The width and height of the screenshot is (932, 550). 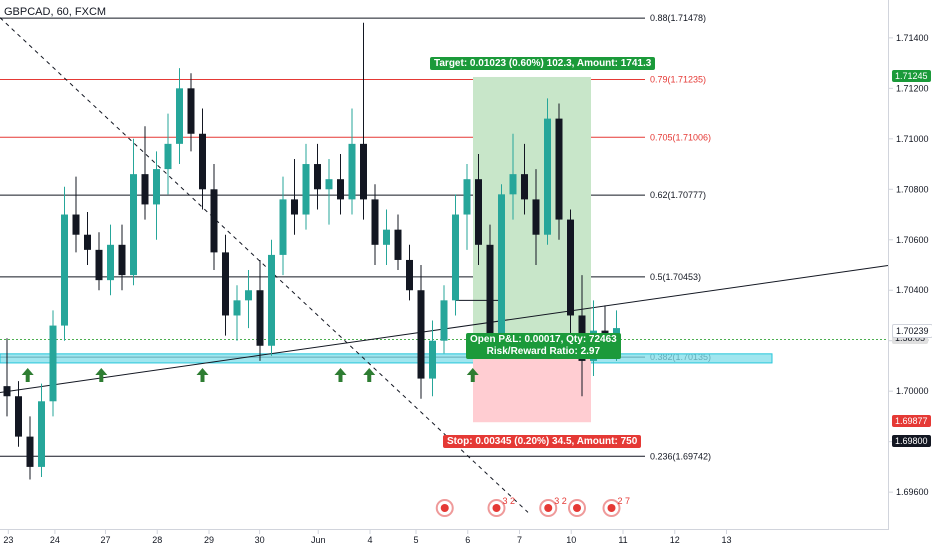 I want to click on fib-level-label: 0.88(1.71478), so click(x=678, y=18).